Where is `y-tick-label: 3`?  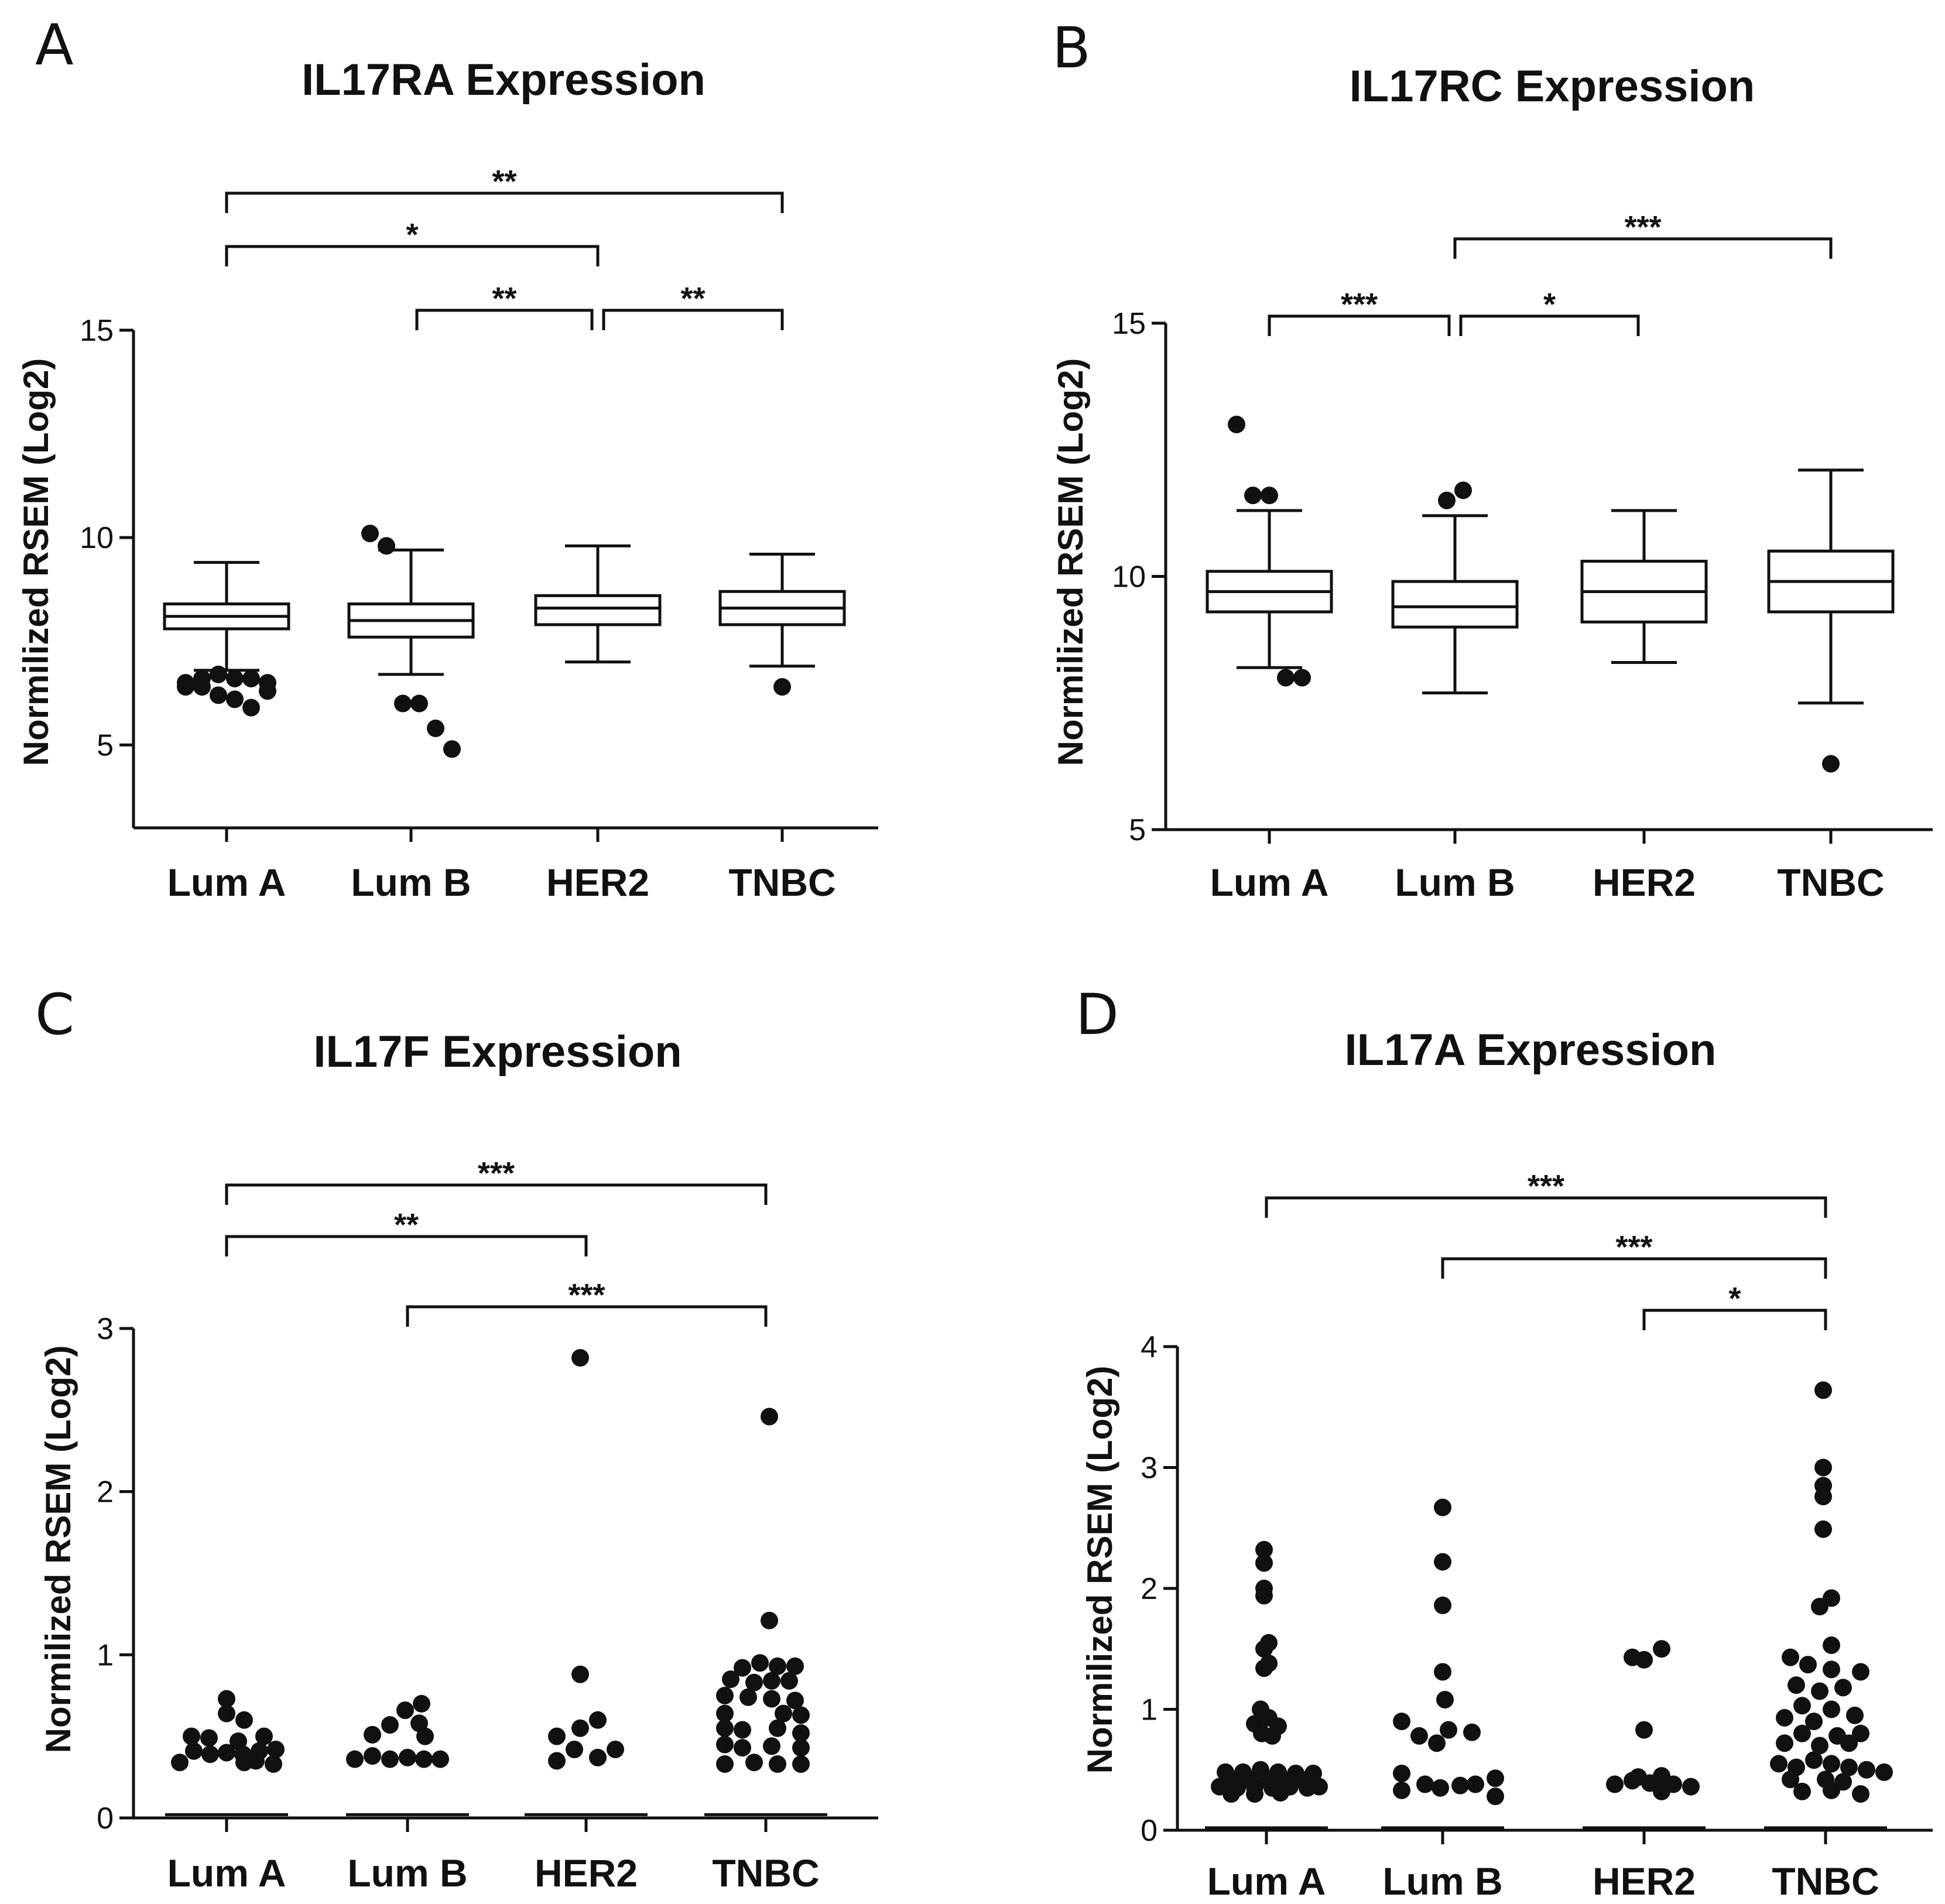
y-tick-label: 3 is located at coordinates (106, 1329).